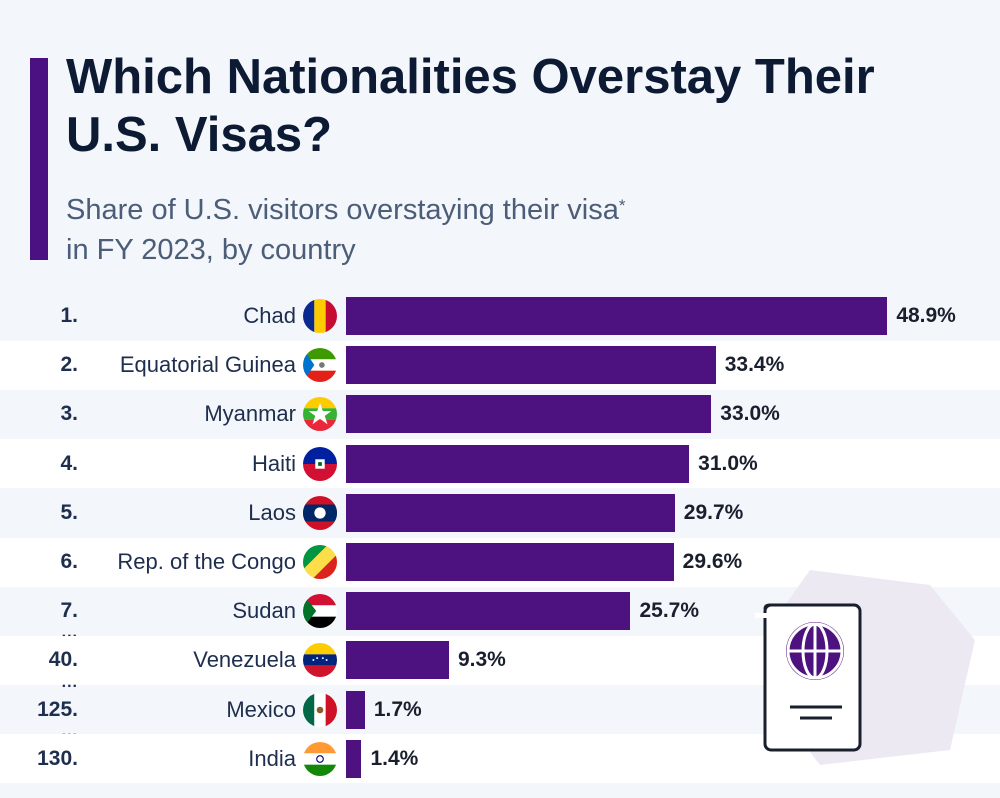  What do you see at coordinates (264, 611) in the screenshot?
I see `category-label: Sudan` at bounding box center [264, 611].